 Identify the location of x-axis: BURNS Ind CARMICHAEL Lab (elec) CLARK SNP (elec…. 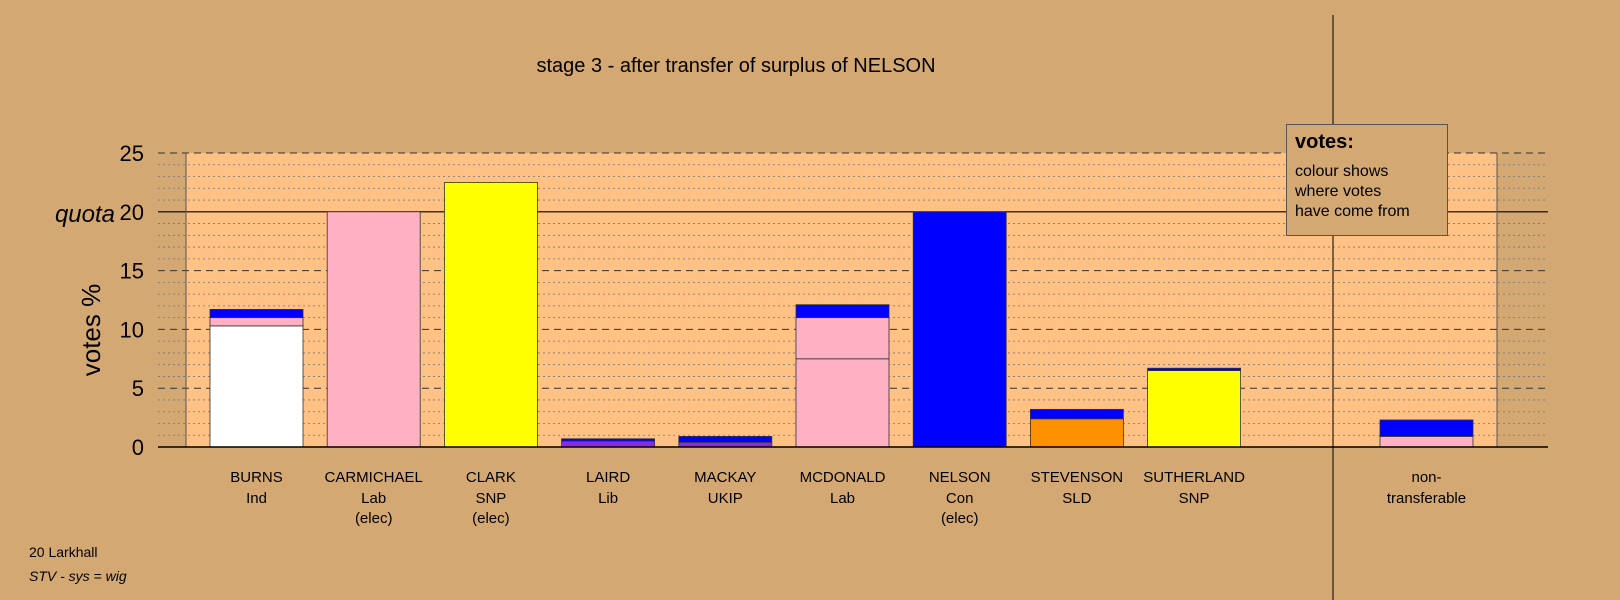
(848, 498).